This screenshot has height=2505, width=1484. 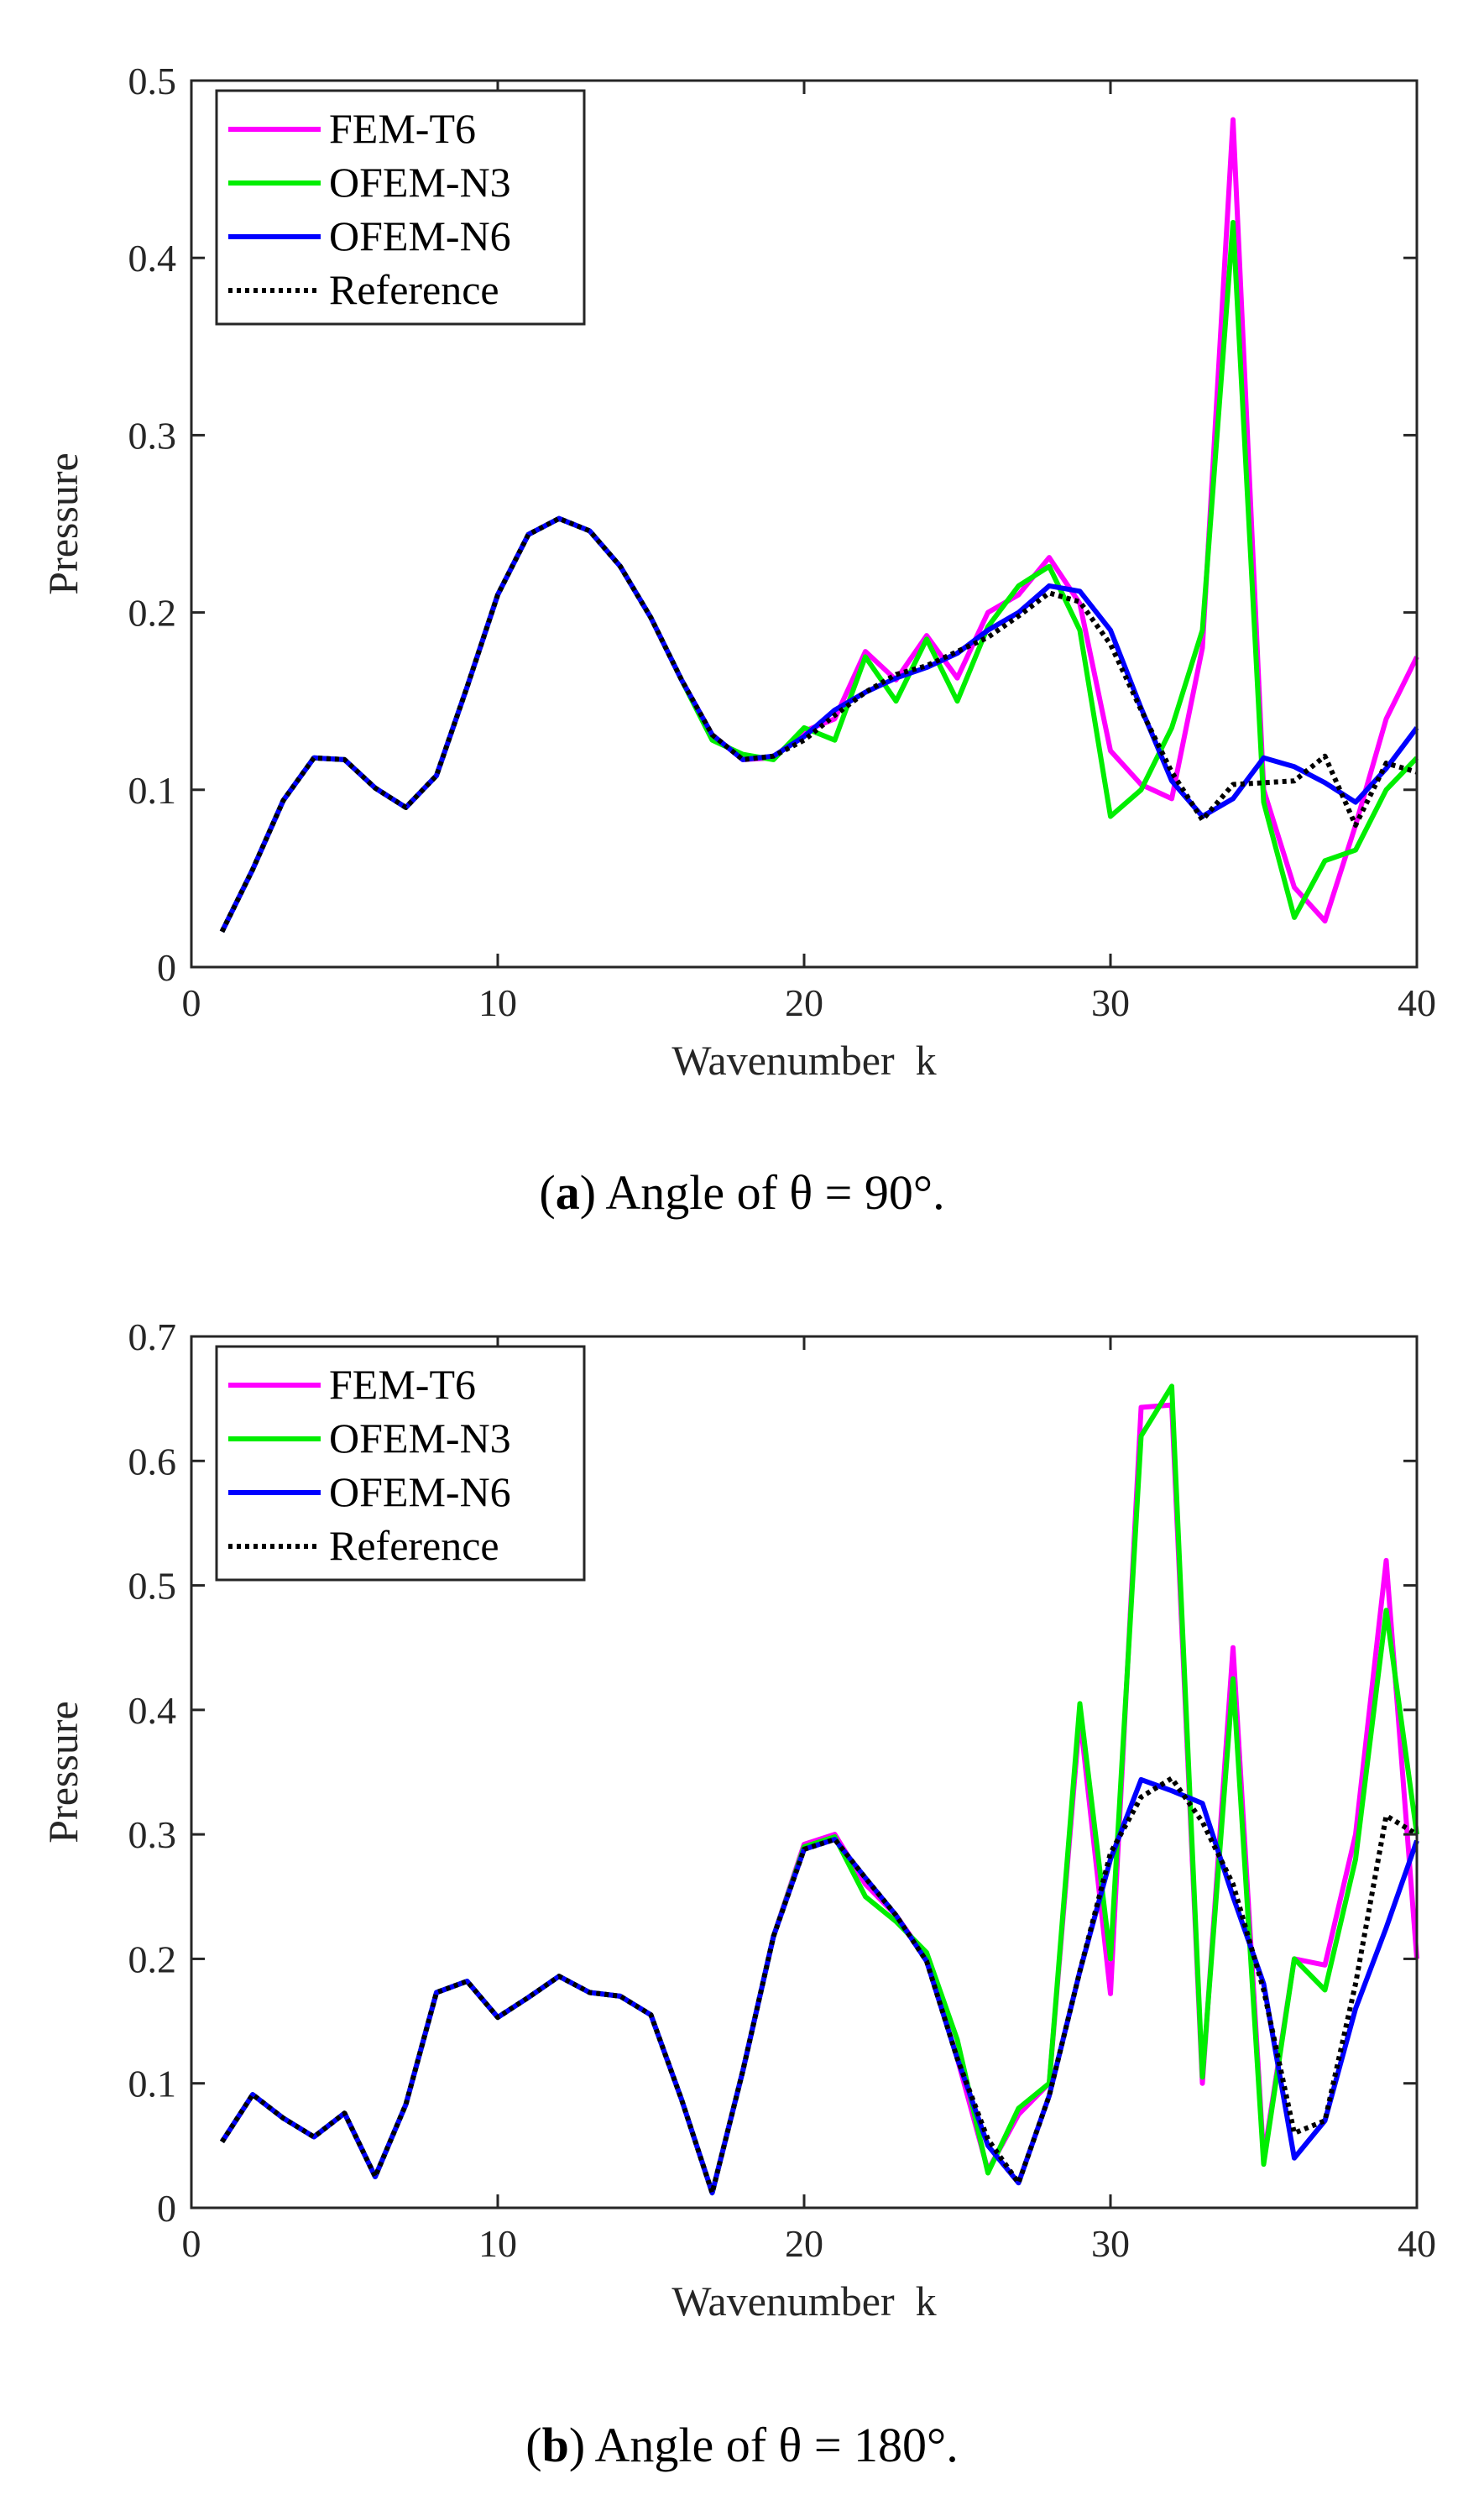 What do you see at coordinates (62, 523) in the screenshot?
I see `y-axis-title-a: Pressure` at bounding box center [62, 523].